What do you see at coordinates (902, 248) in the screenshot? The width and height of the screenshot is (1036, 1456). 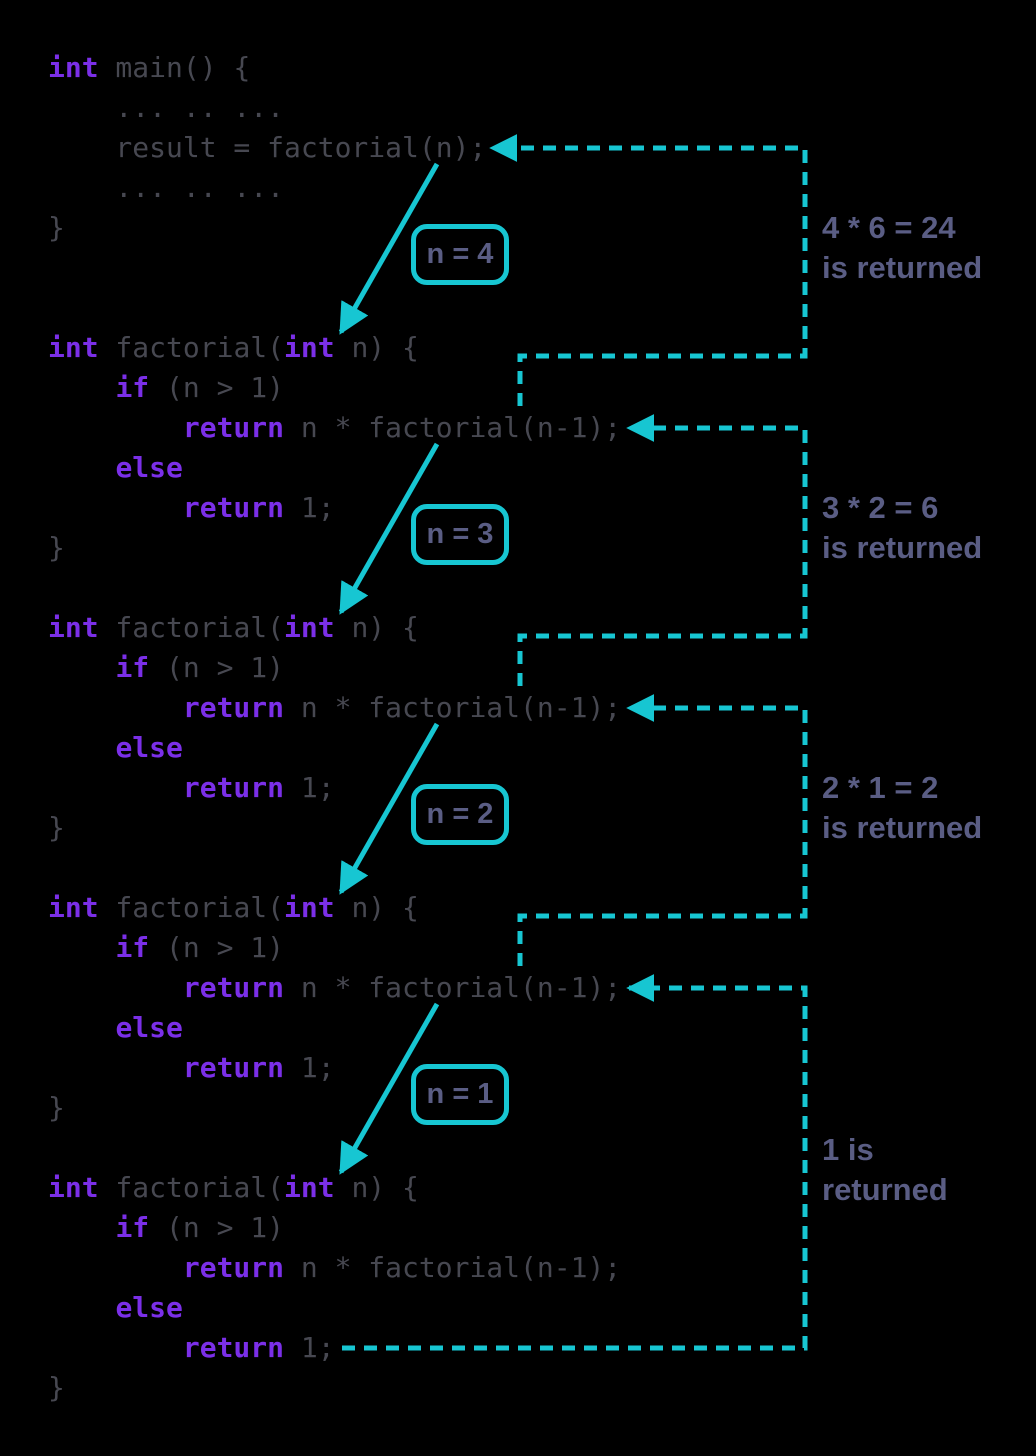 I see `return-annotation-24: 4 * 6 = 24 is returned` at bounding box center [902, 248].